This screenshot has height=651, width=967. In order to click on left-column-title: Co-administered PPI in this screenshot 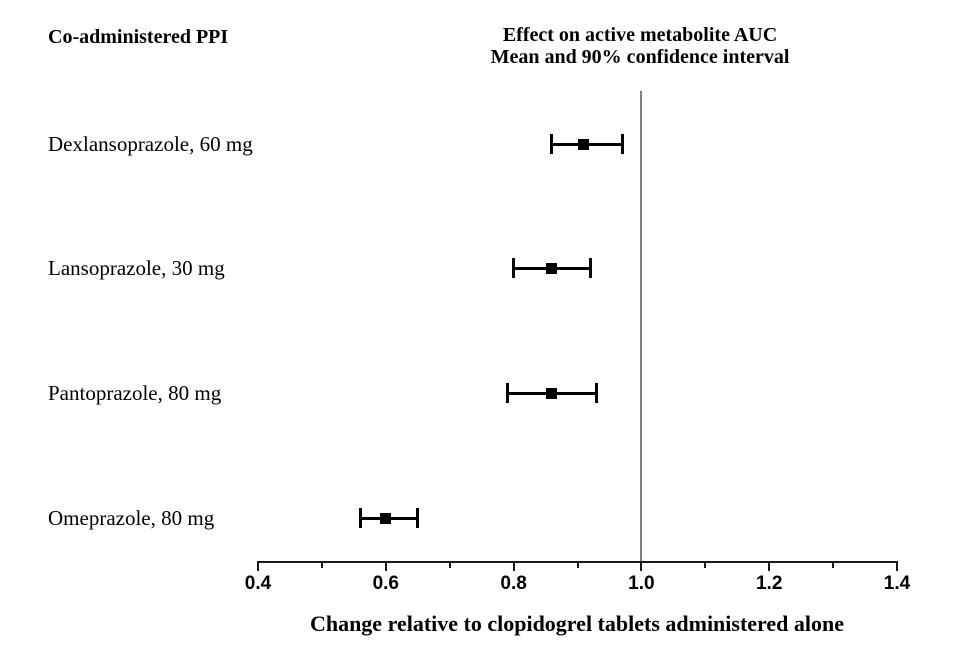, I will do `click(138, 37)`.